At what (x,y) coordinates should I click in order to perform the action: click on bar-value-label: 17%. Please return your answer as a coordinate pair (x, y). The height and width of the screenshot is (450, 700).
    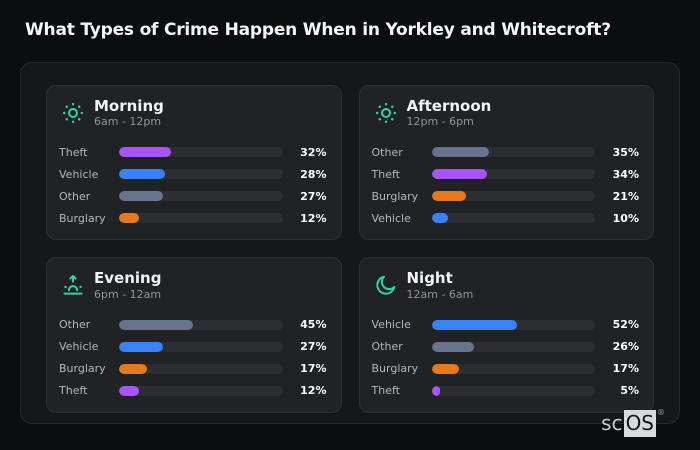
    Looking at the image, I should click on (625, 368).